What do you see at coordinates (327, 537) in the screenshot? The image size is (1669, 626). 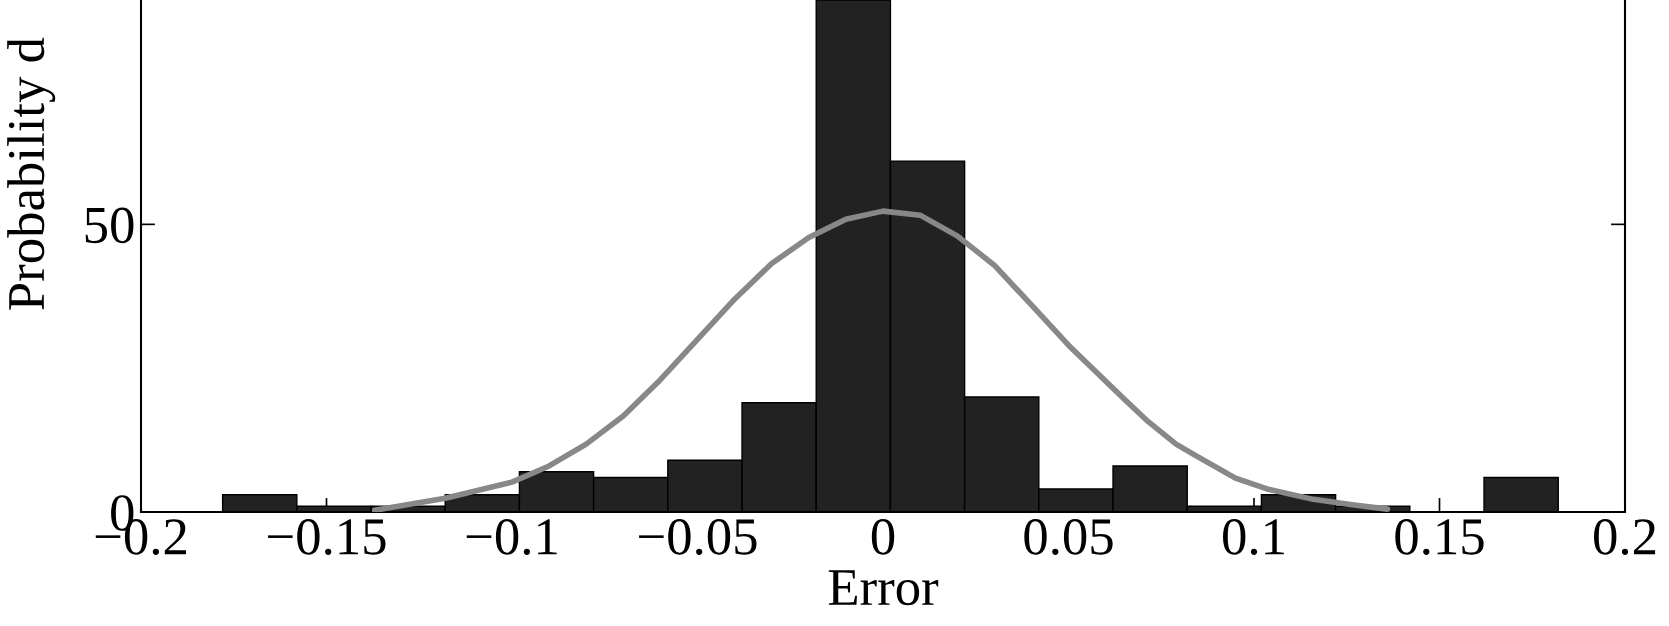 I see `x-tick-label: −0.15` at bounding box center [327, 537].